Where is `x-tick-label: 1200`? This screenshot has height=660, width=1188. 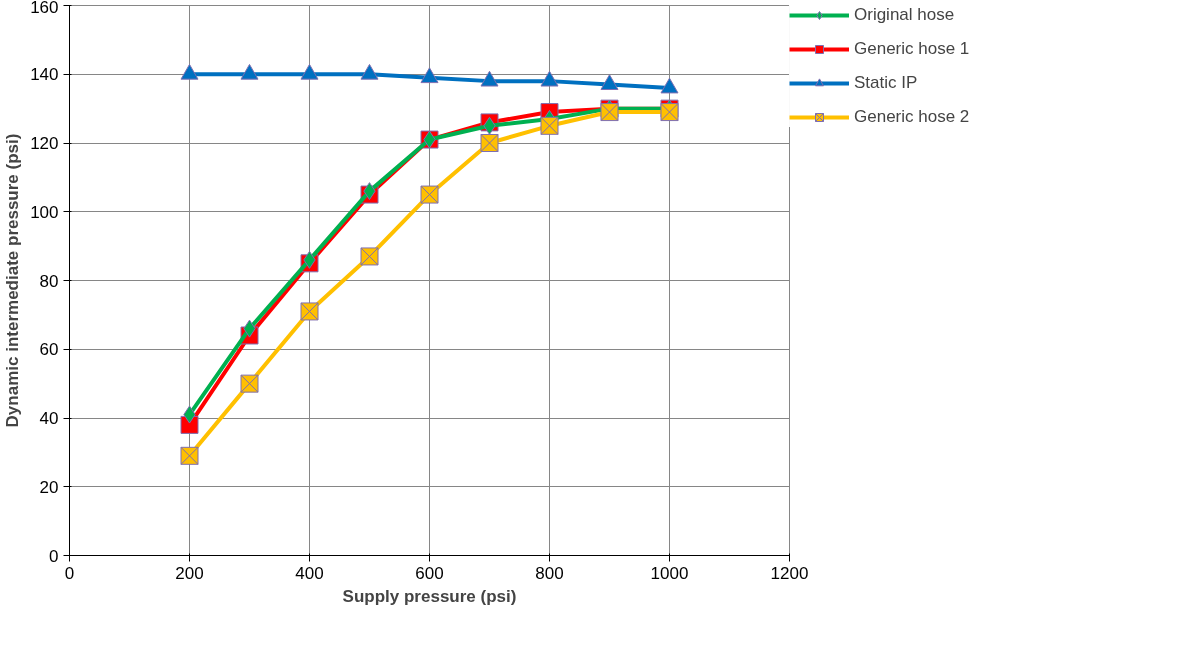 x-tick-label: 1200 is located at coordinates (789, 573).